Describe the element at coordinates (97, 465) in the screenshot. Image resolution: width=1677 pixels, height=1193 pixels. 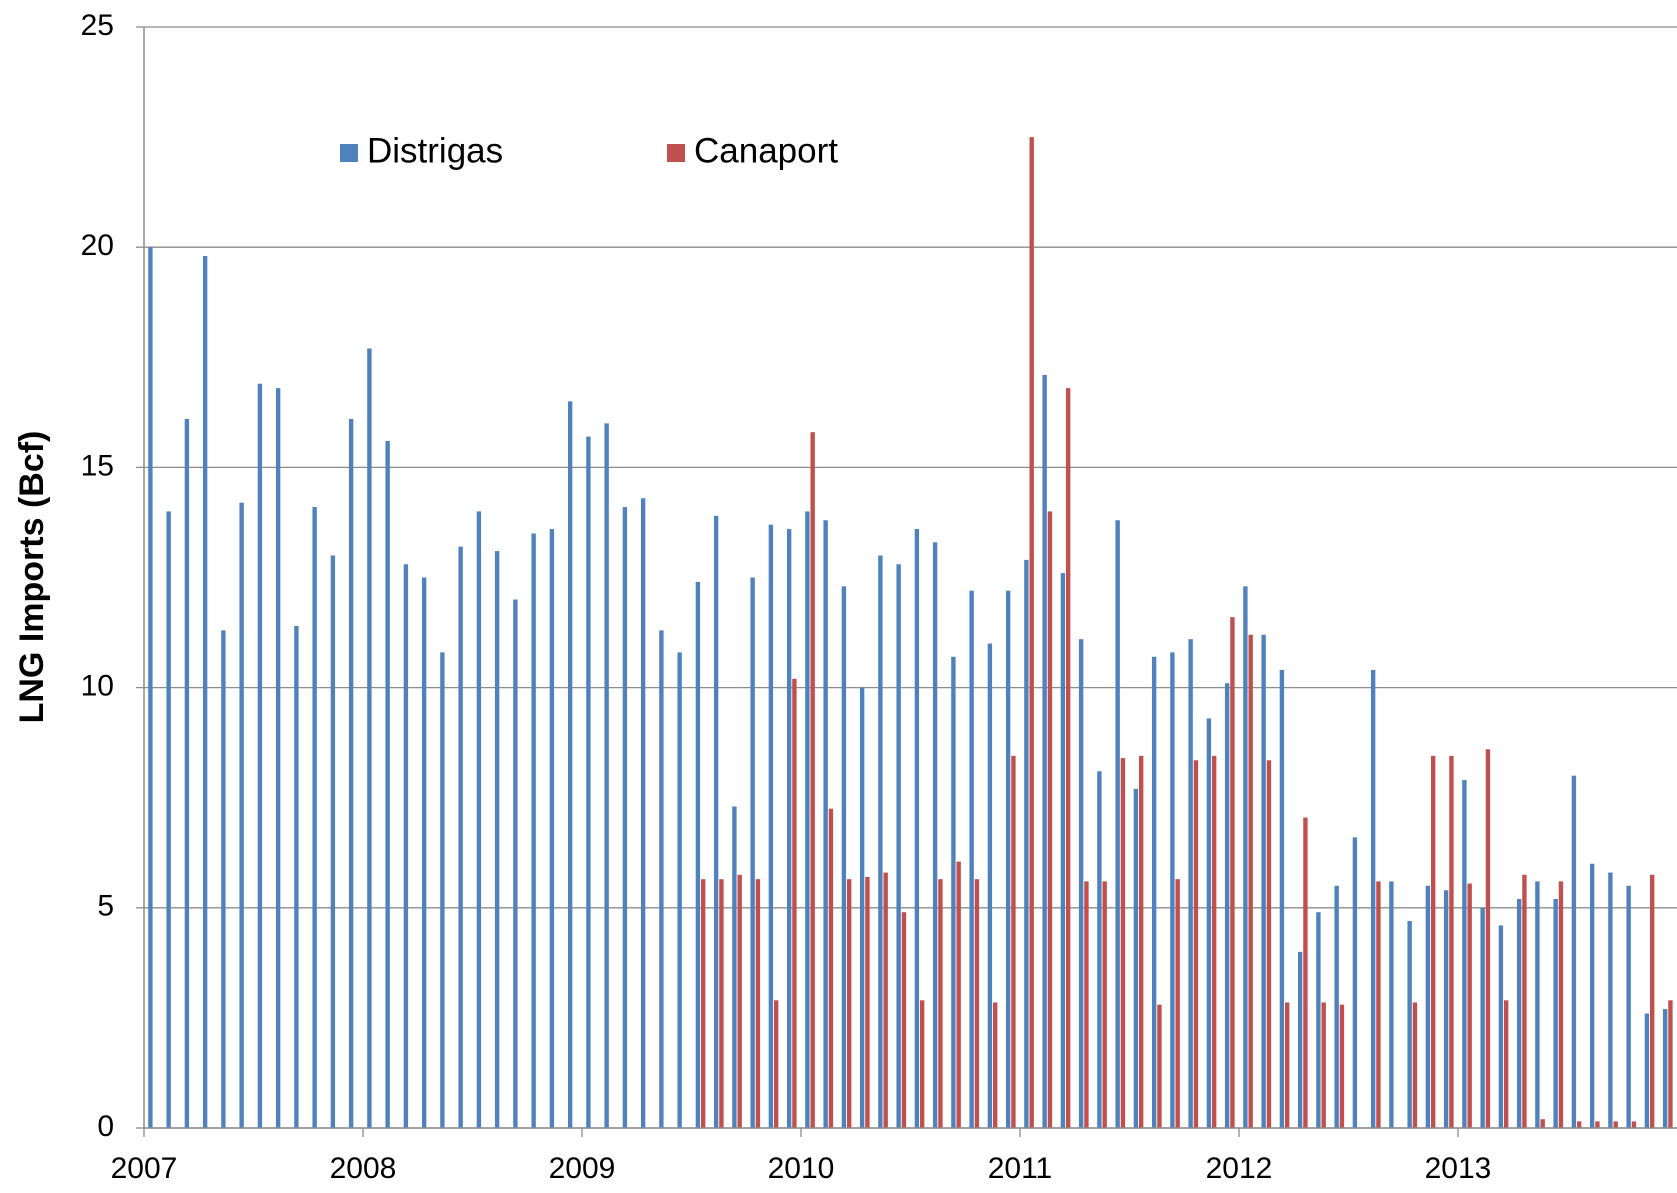
I see `y-tick-label: 15` at that location.